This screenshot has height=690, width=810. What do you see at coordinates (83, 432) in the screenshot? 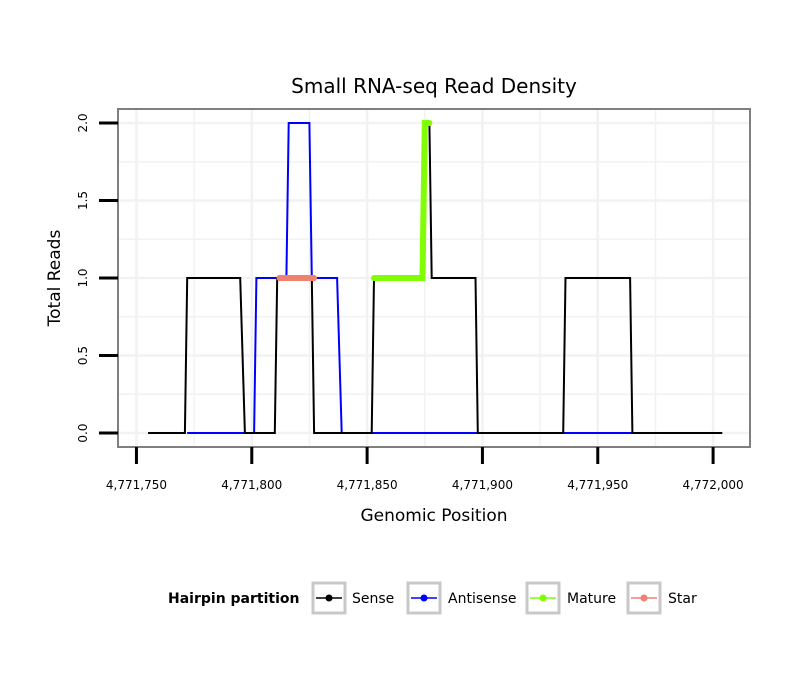
I see `y-tick-label: 0.0` at bounding box center [83, 432].